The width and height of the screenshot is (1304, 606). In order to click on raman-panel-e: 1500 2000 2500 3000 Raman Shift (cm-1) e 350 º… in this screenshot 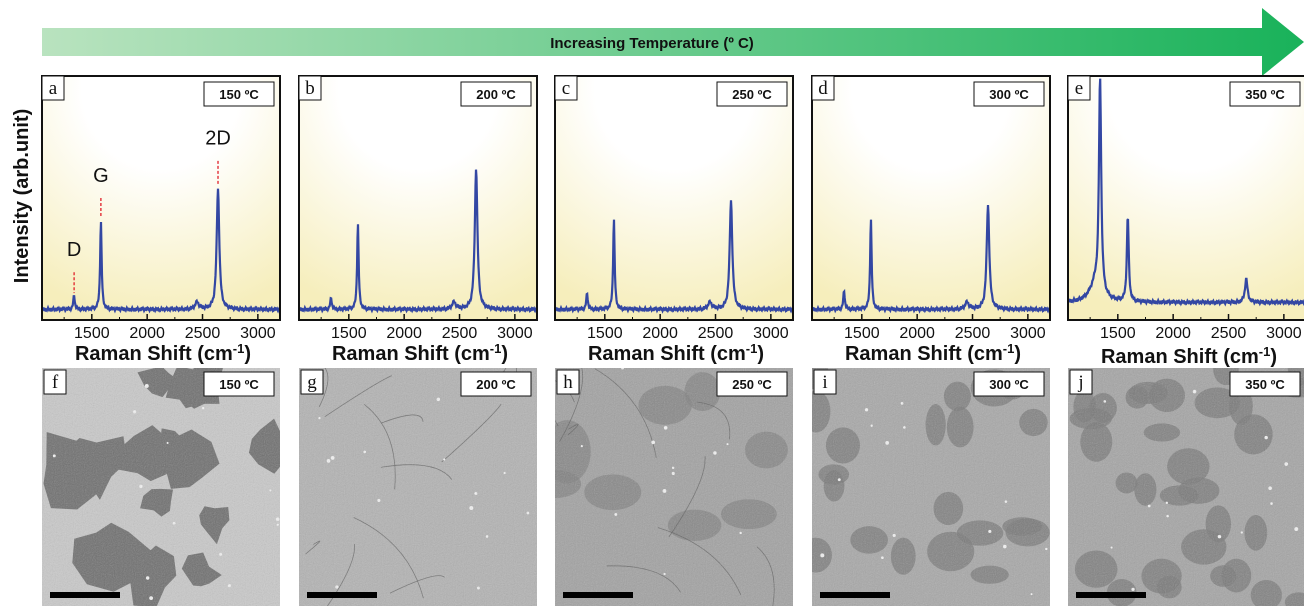, I will do `click(1185, 221)`.